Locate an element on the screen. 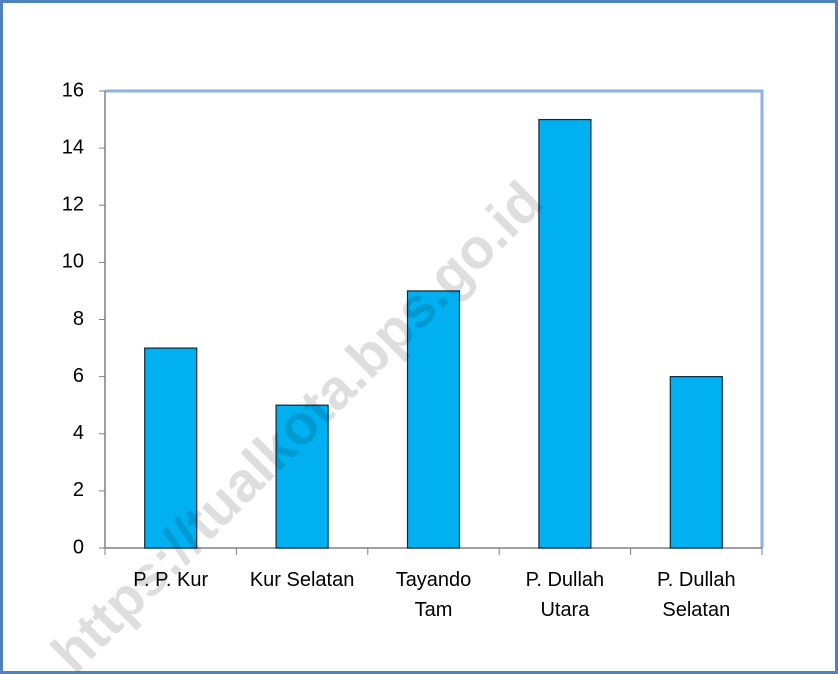 Image resolution: width=838 pixels, height=674 pixels. y-tick-label: 2 is located at coordinates (78, 490).